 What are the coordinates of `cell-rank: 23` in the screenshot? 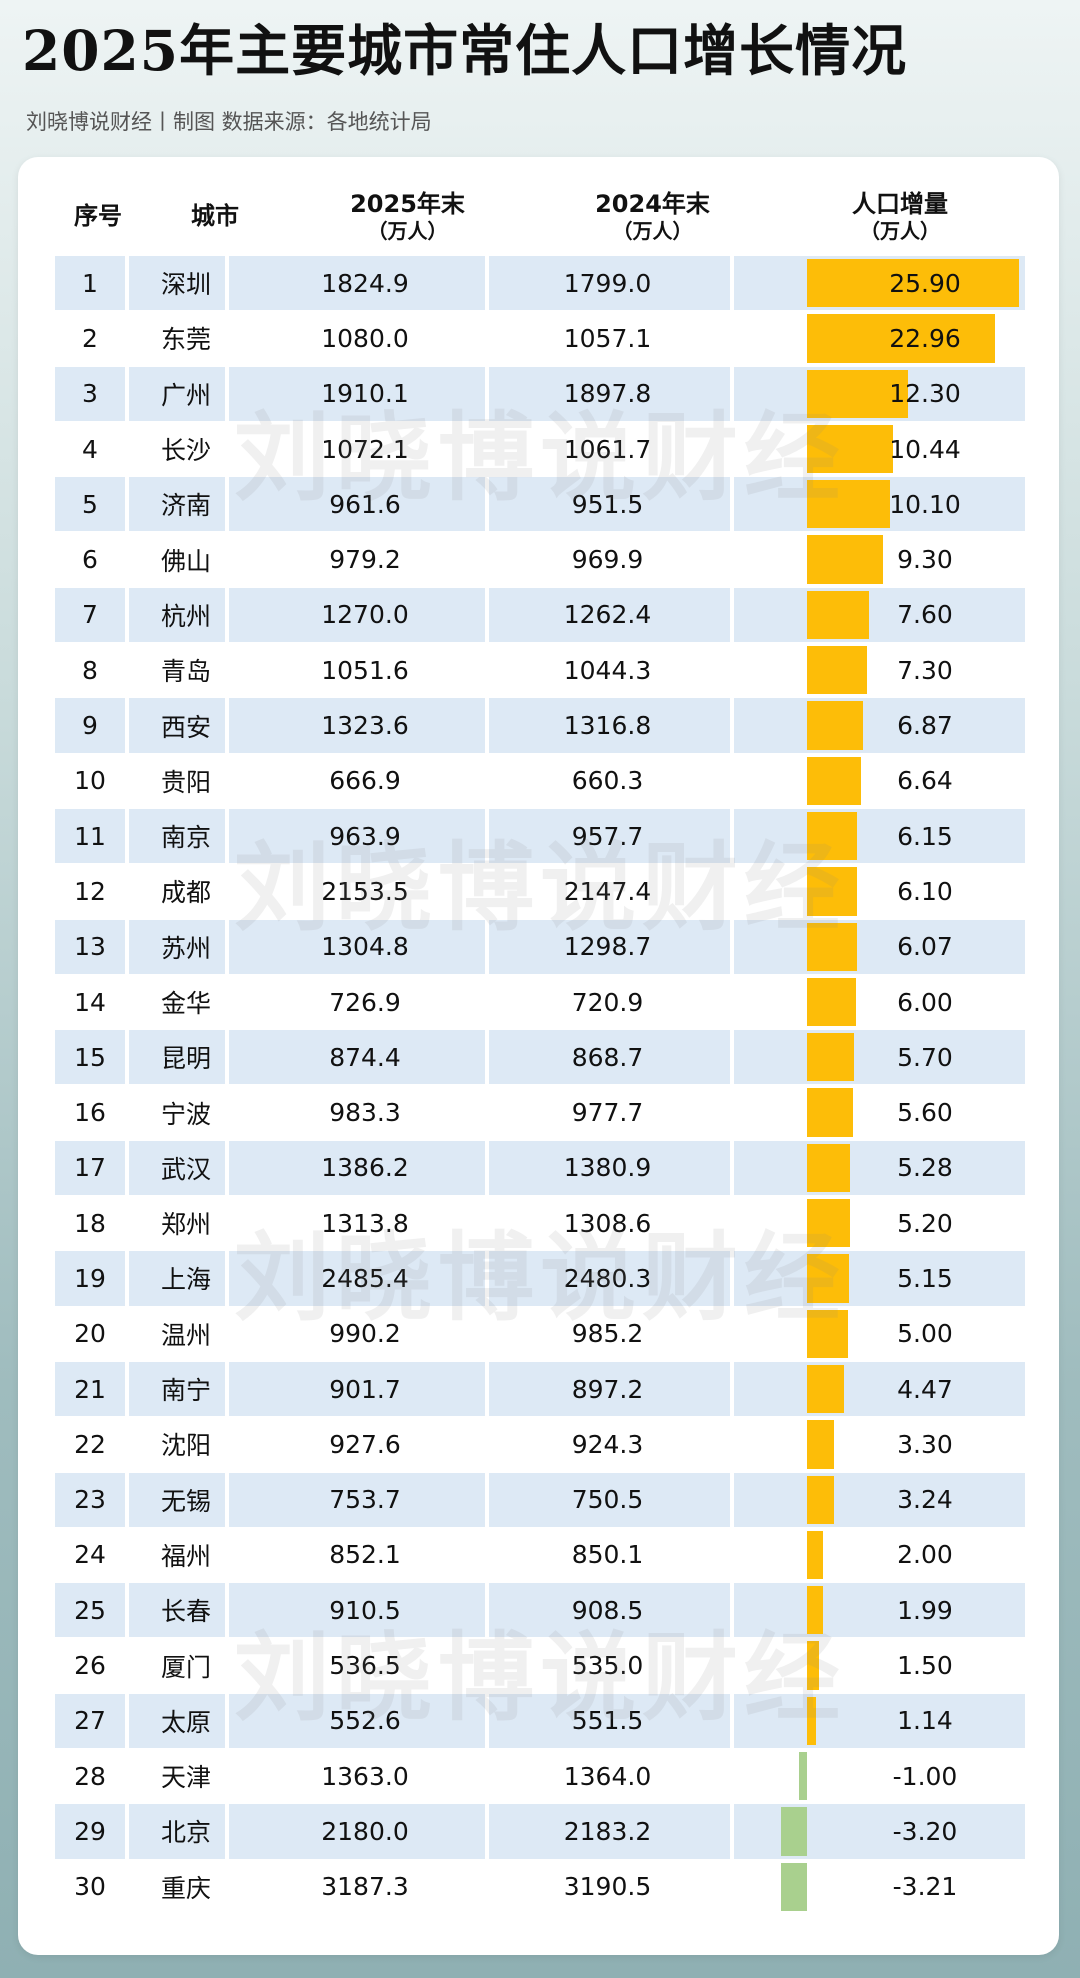 It's located at (90, 1500).